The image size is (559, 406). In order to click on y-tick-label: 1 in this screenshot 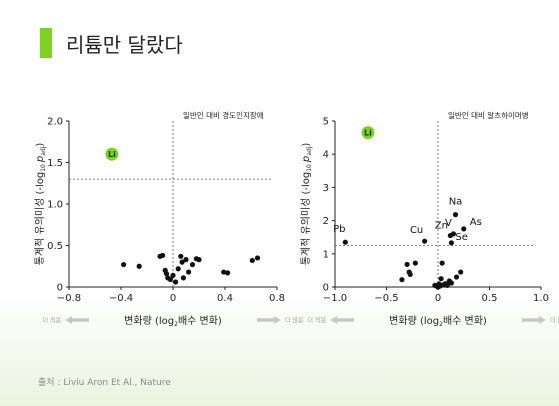, I will do `click(326, 254)`.